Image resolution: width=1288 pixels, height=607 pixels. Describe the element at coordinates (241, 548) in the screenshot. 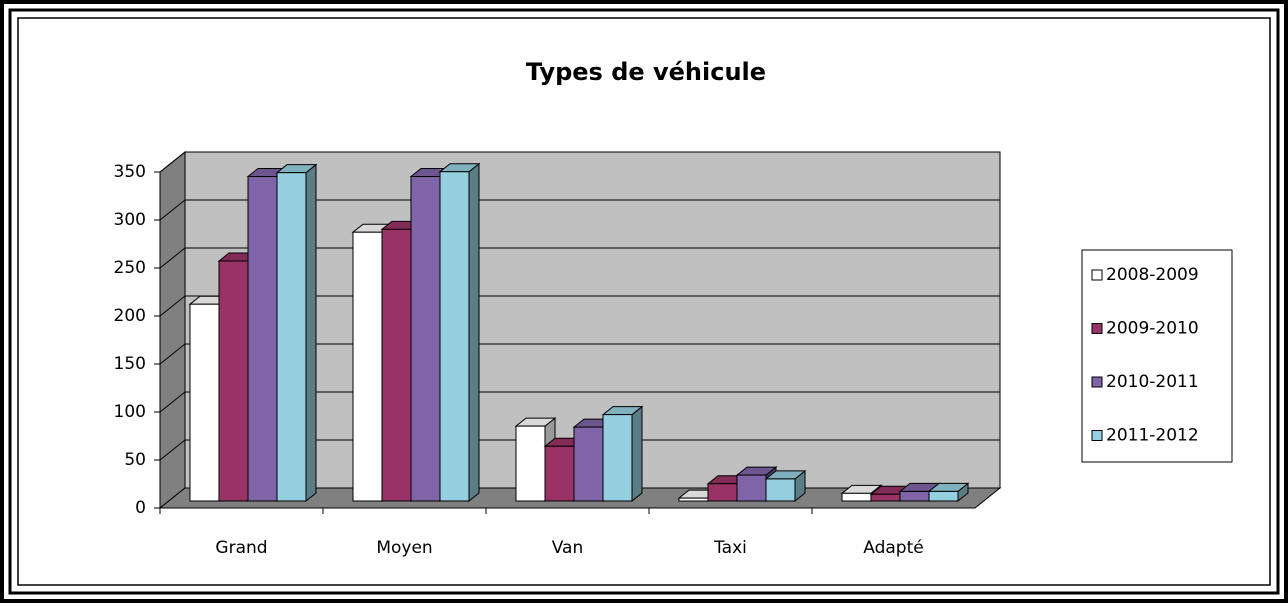

I see `x-tick-label: Grand` at that location.